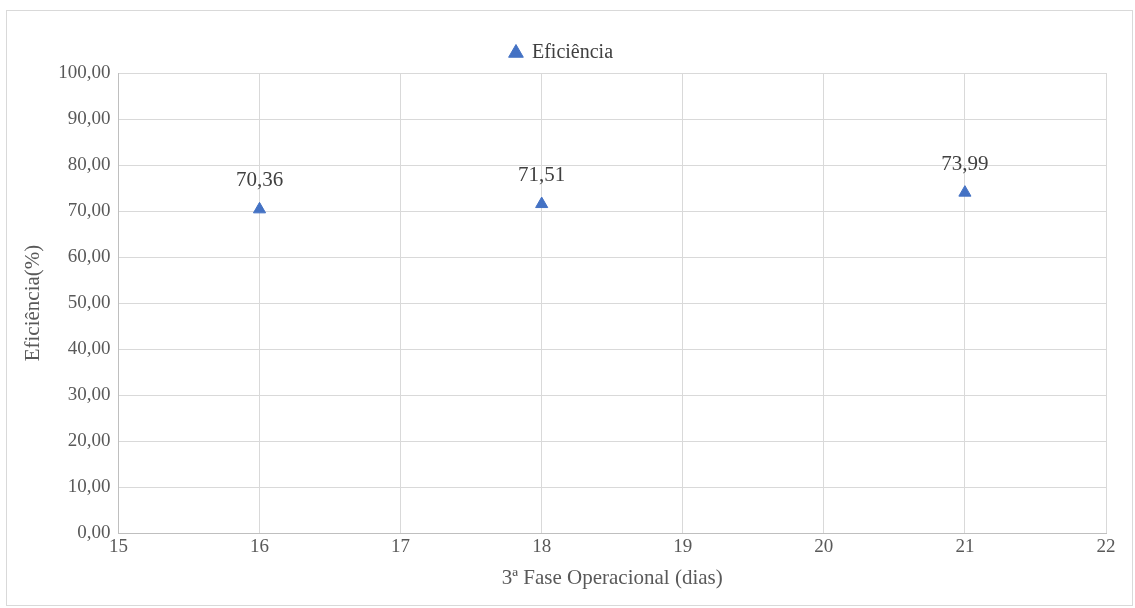 Image resolution: width=1135 pixels, height=608 pixels. I want to click on x-tick-label: 21, so click(965, 546).